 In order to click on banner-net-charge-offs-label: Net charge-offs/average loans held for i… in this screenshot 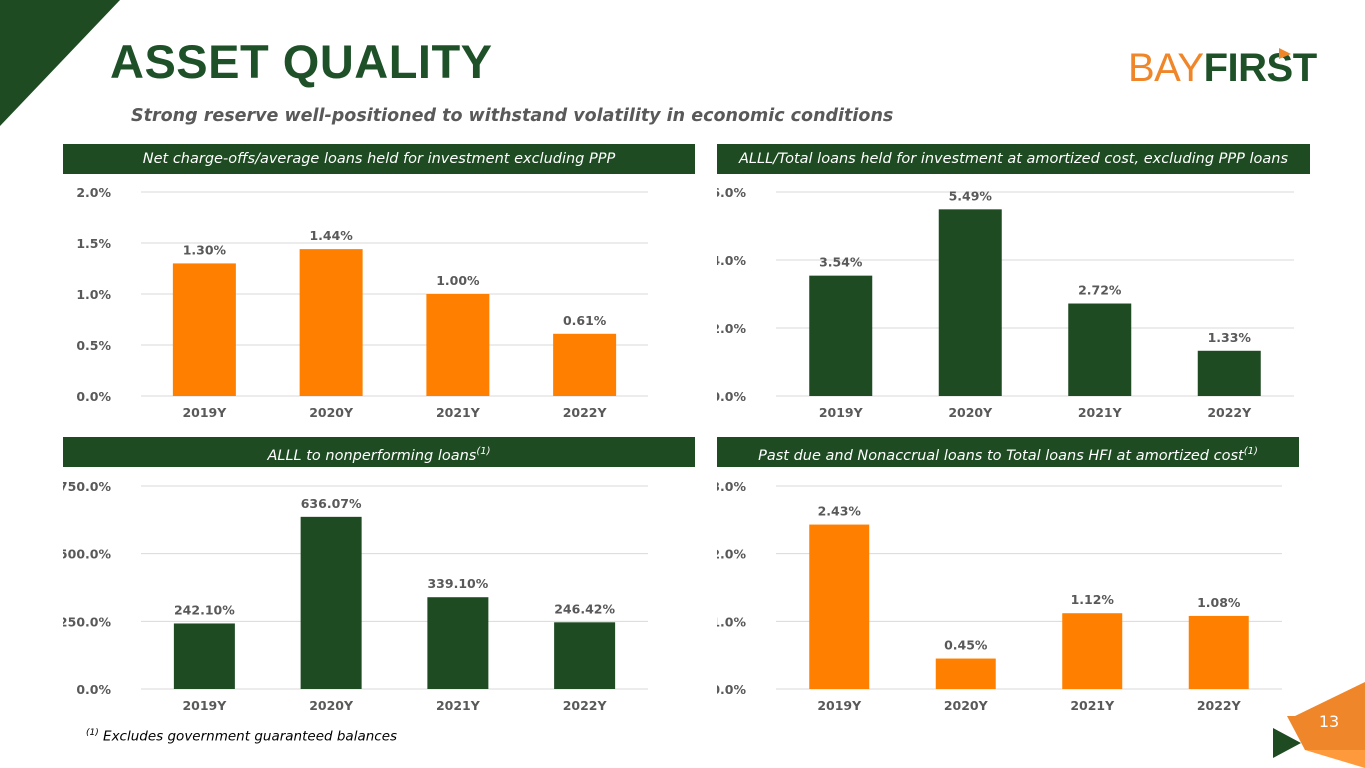, I will do `click(379, 159)`.